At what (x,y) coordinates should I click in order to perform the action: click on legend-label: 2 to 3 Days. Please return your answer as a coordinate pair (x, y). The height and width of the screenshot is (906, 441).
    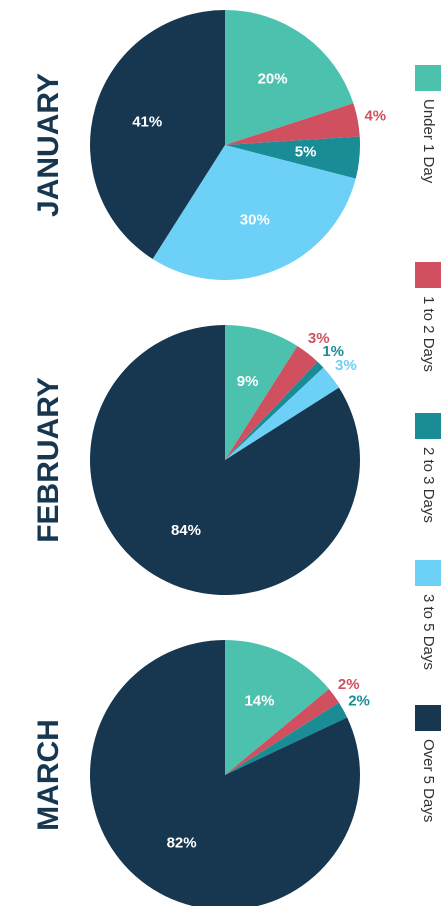
    Looking at the image, I should click on (428, 485).